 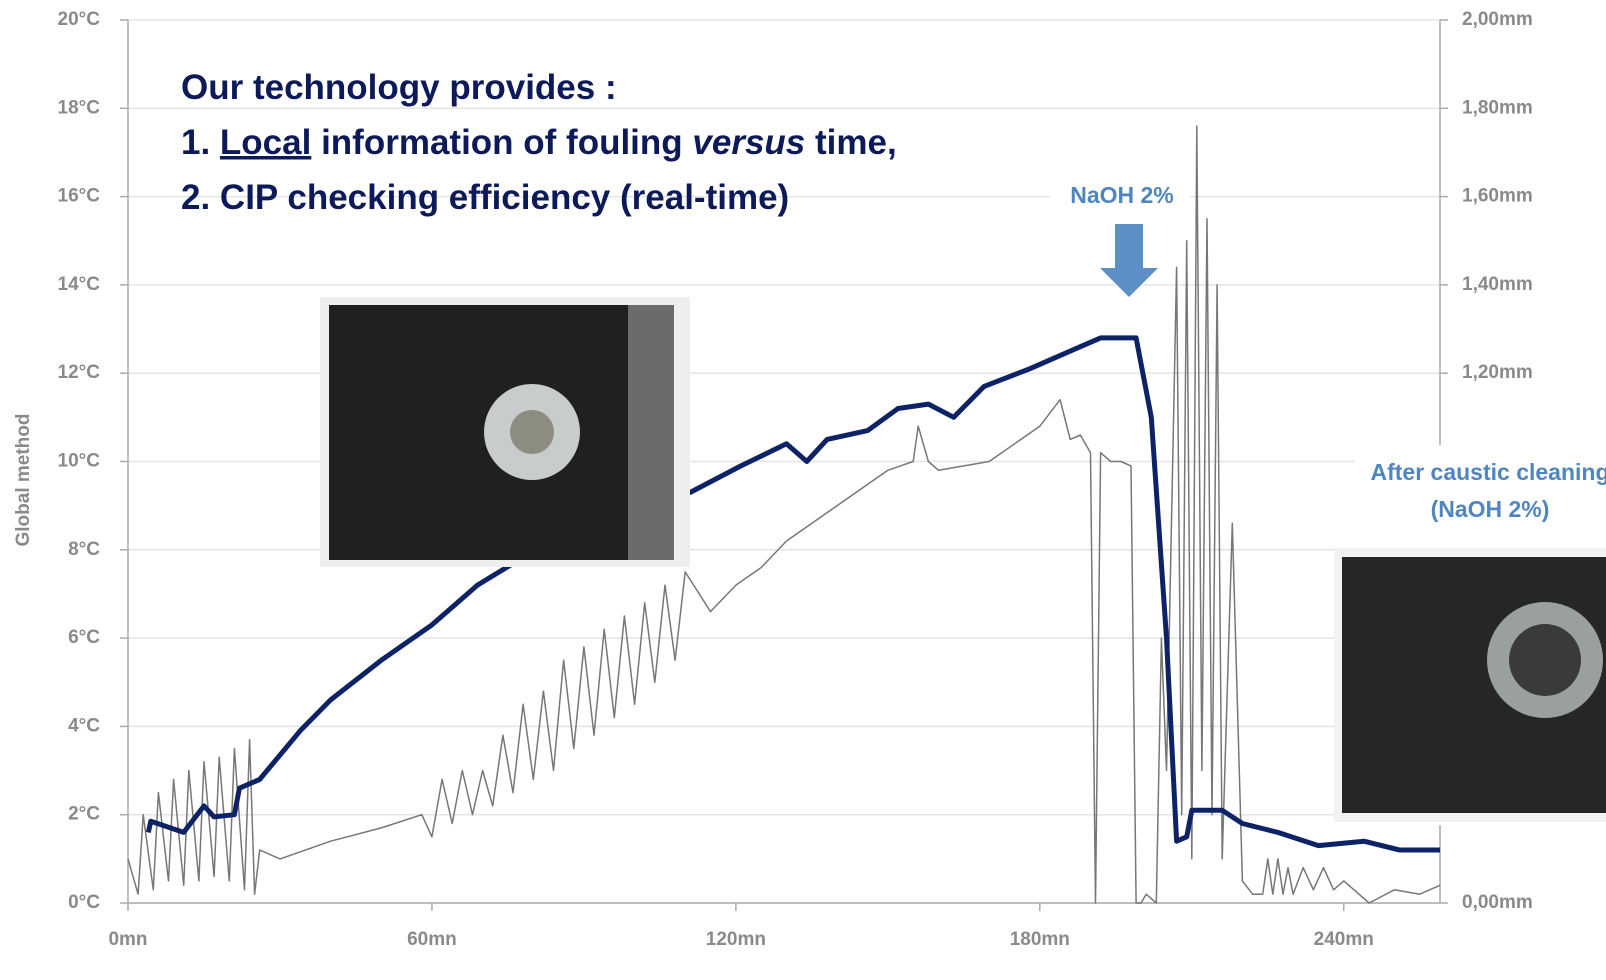 What do you see at coordinates (1497, 107) in the screenshot?
I see `y2-tick-label: 1,80mm` at bounding box center [1497, 107].